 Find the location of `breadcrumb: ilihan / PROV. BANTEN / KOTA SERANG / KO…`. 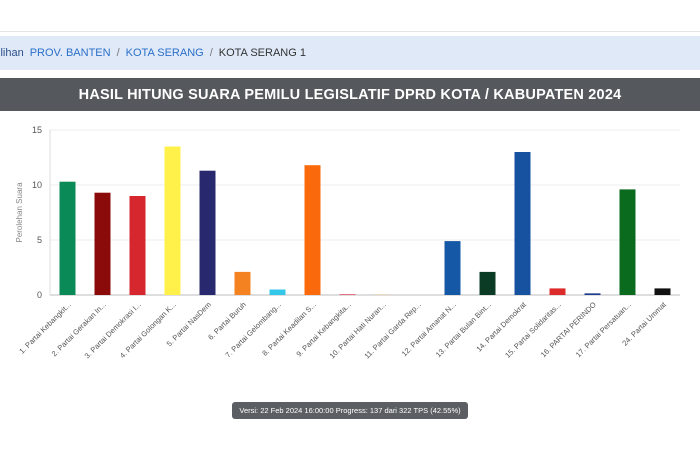

breadcrumb: ilihan / PROV. BANTEN / KOTA SERANG / KO… is located at coordinates (350, 53).